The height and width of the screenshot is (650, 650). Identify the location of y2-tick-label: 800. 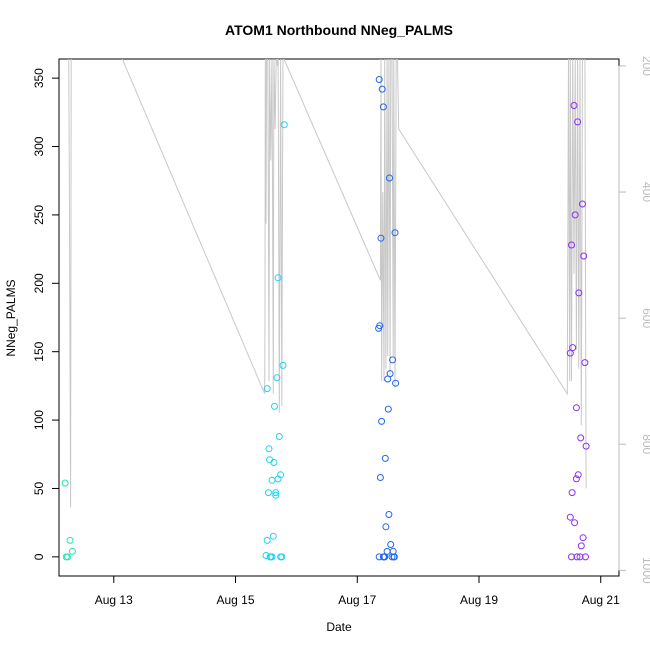
(645, 444).